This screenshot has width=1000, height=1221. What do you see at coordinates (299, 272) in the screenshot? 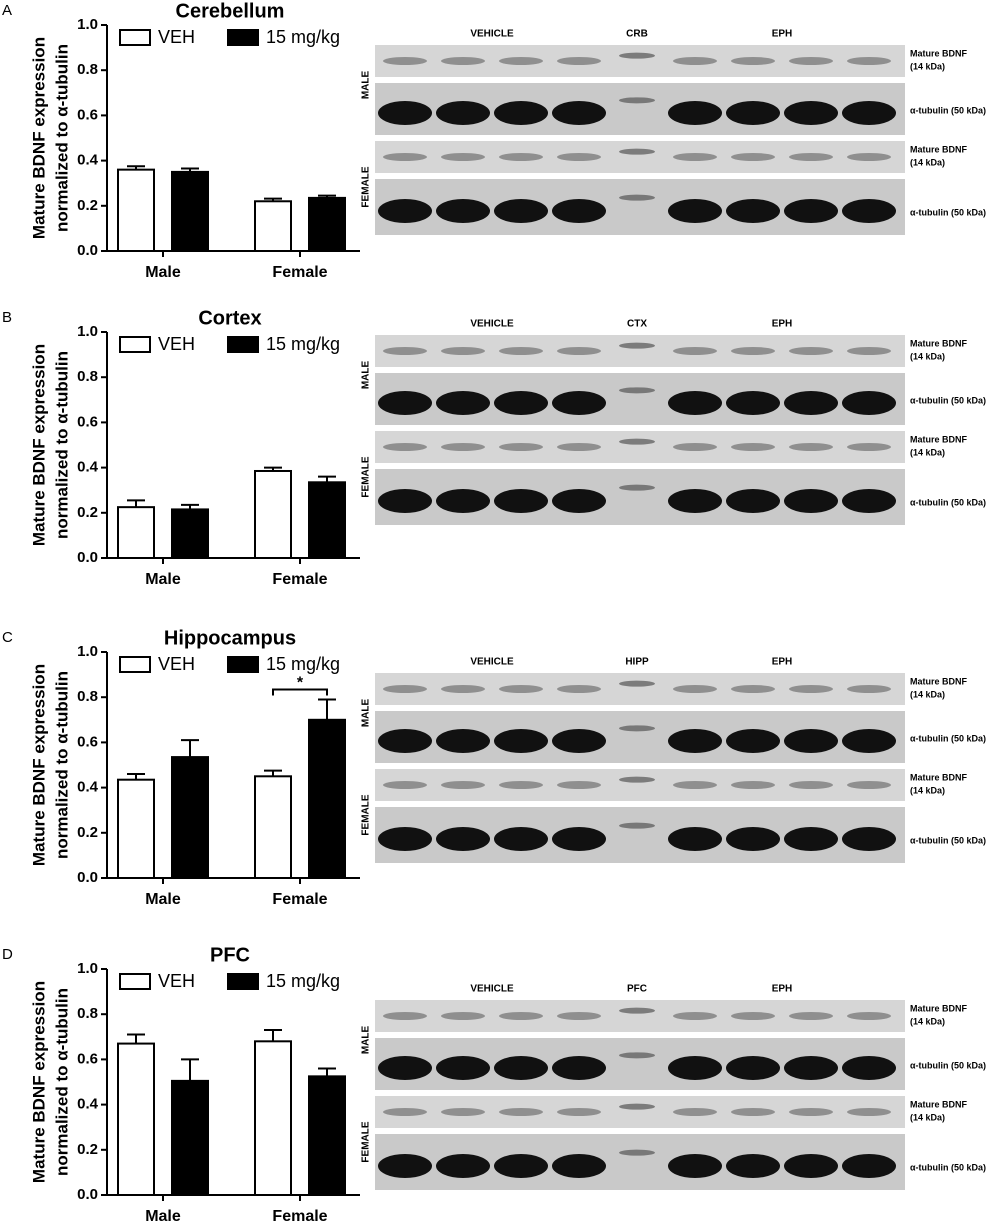
I see `x-tick-label: Female` at bounding box center [299, 272].